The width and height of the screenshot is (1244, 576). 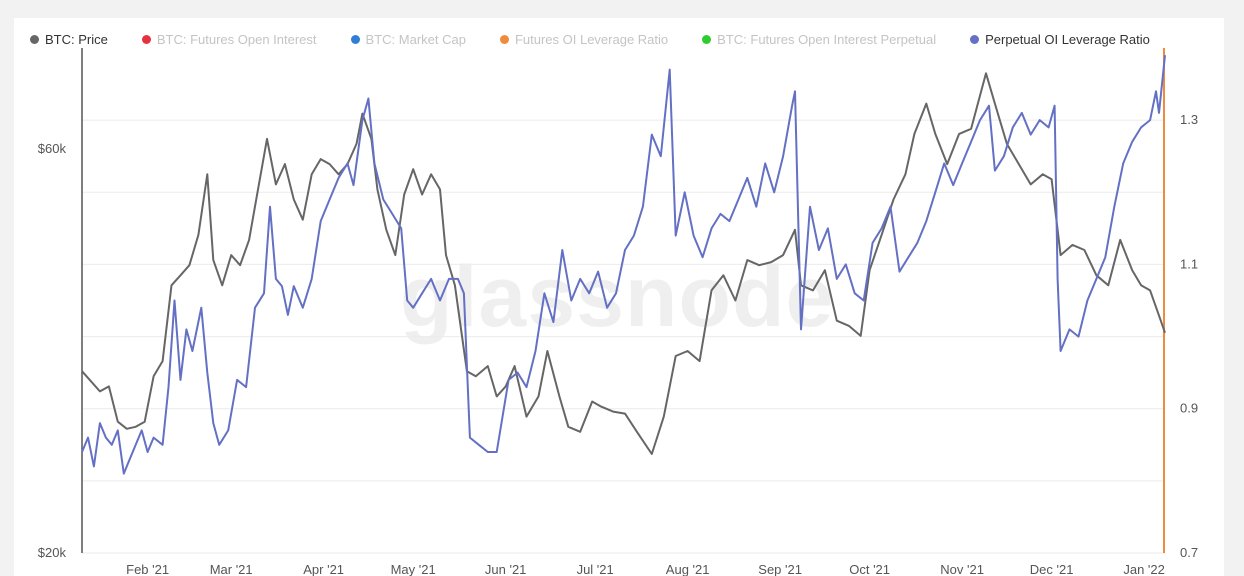 What do you see at coordinates (780, 569) in the screenshot?
I see `x-tick-label: Sep '21` at bounding box center [780, 569].